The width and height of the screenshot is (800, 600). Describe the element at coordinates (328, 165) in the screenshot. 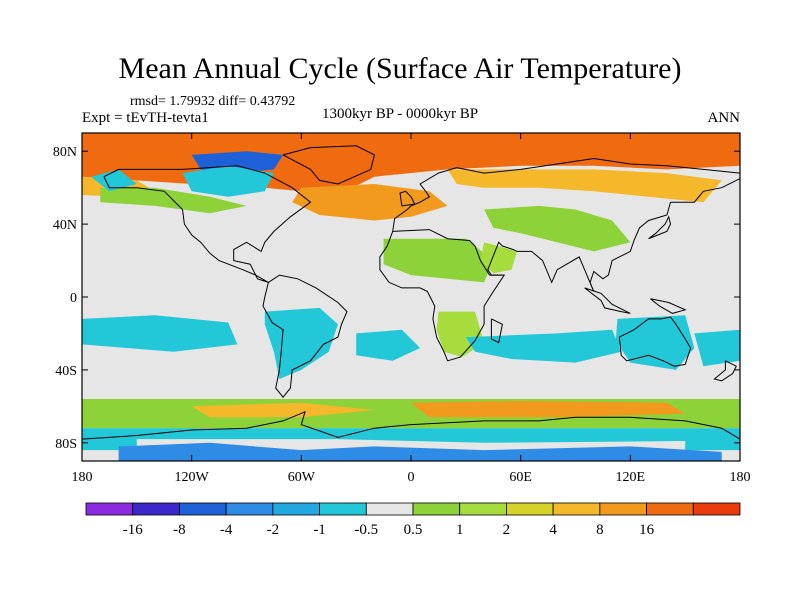

I see `greenland-coast` at that location.